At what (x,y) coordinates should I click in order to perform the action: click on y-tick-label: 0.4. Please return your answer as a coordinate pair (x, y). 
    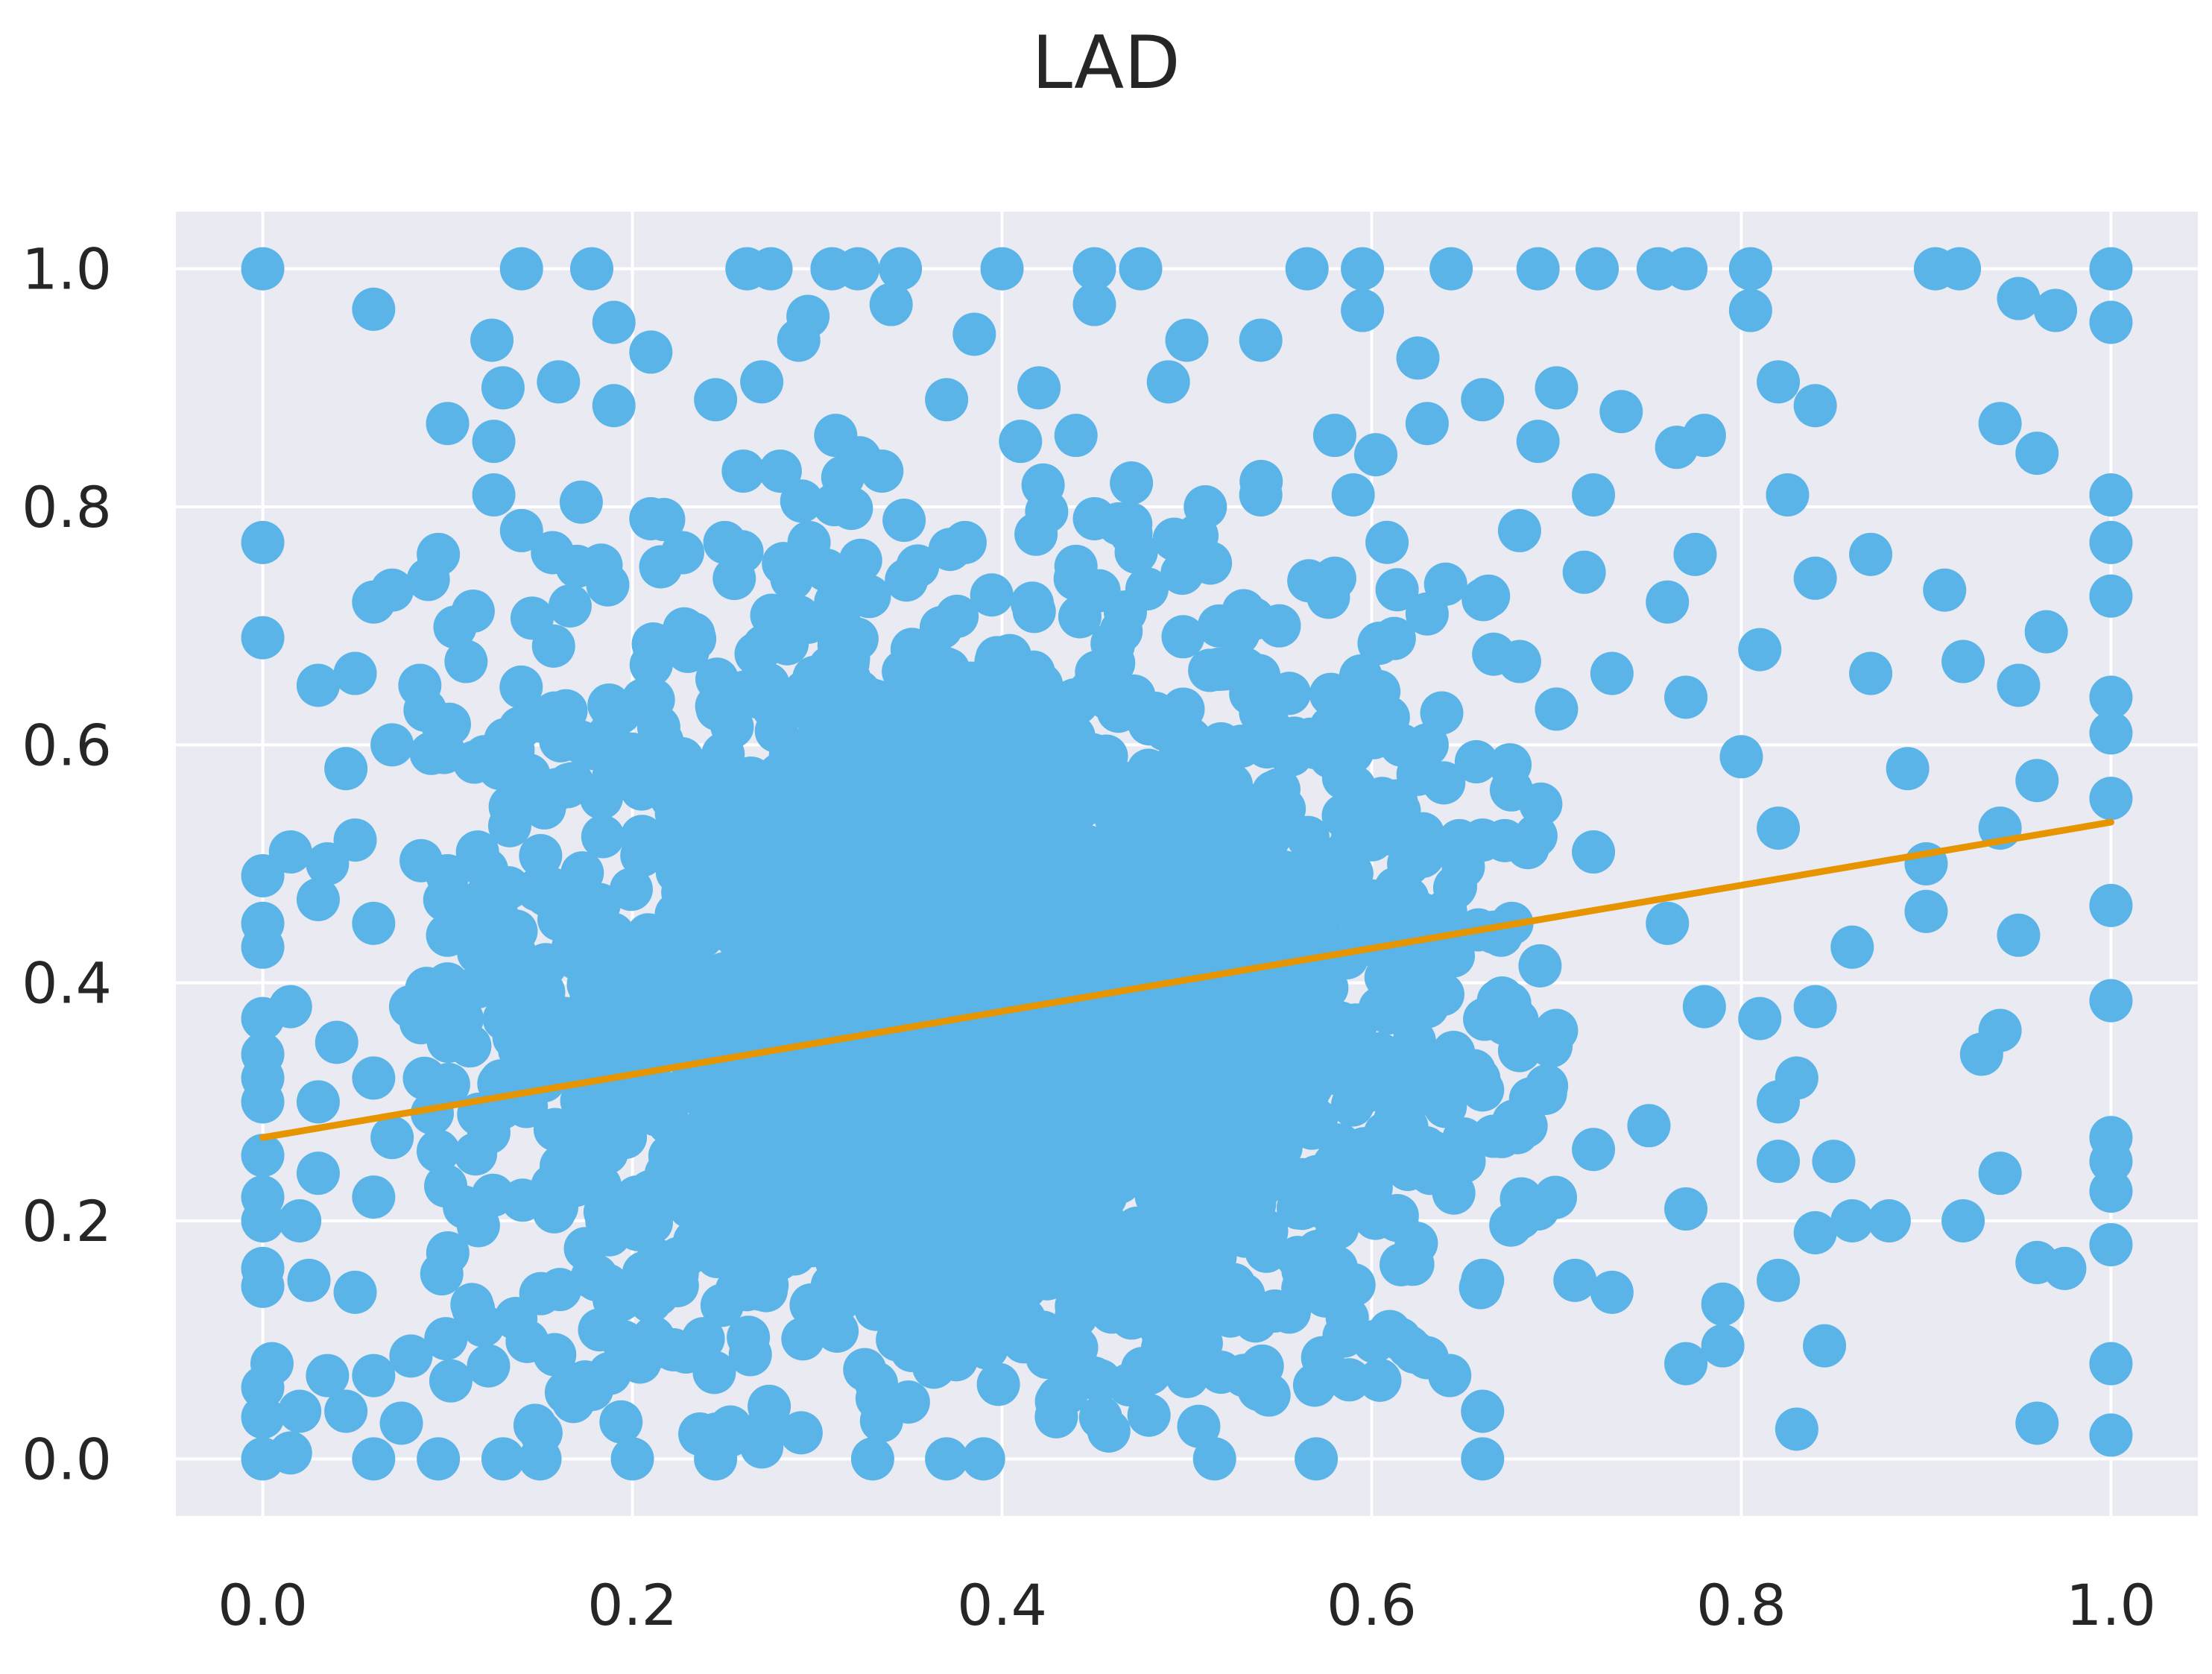
    Looking at the image, I should click on (67, 984).